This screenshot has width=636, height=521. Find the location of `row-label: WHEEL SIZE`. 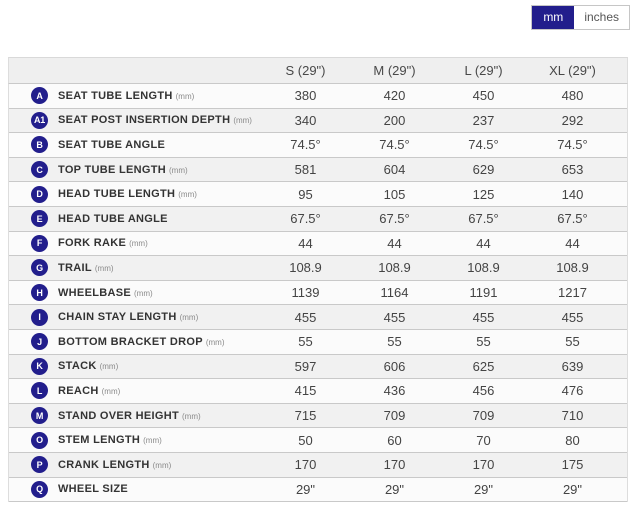

row-label: WHEEL SIZE is located at coordinates (93, 489).